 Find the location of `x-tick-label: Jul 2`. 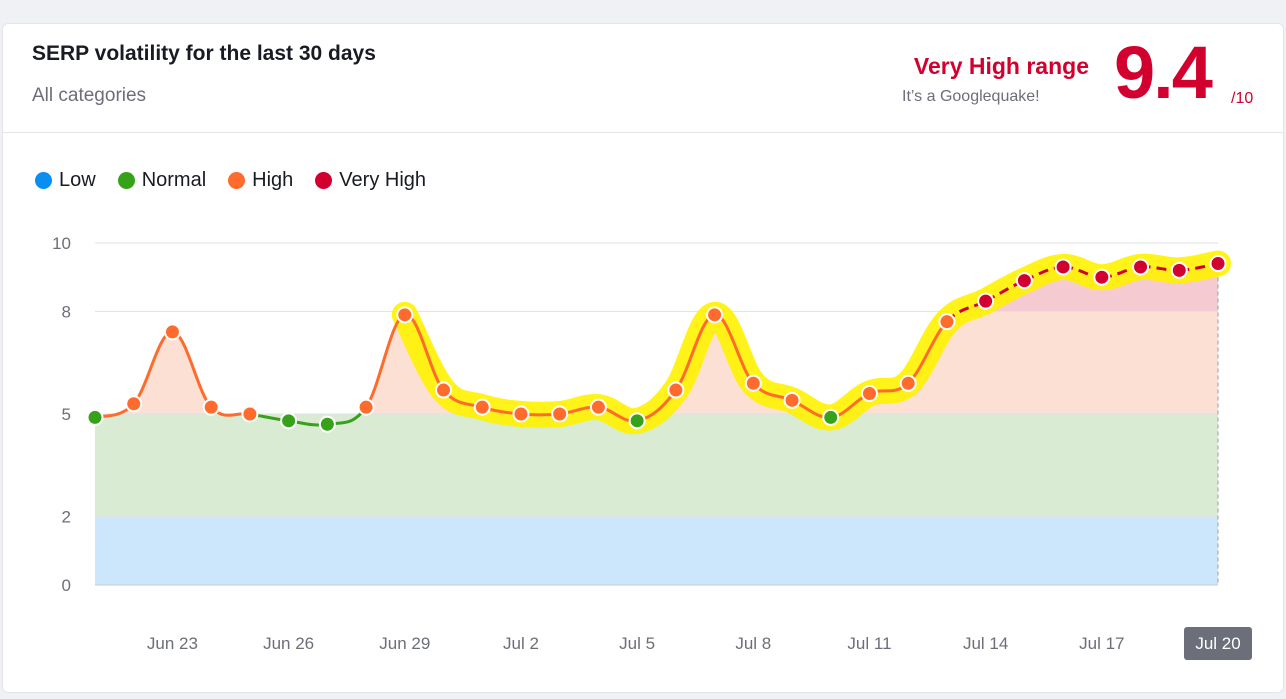

x-tick-label: Jul 2 is located at coordinates (521, 643).